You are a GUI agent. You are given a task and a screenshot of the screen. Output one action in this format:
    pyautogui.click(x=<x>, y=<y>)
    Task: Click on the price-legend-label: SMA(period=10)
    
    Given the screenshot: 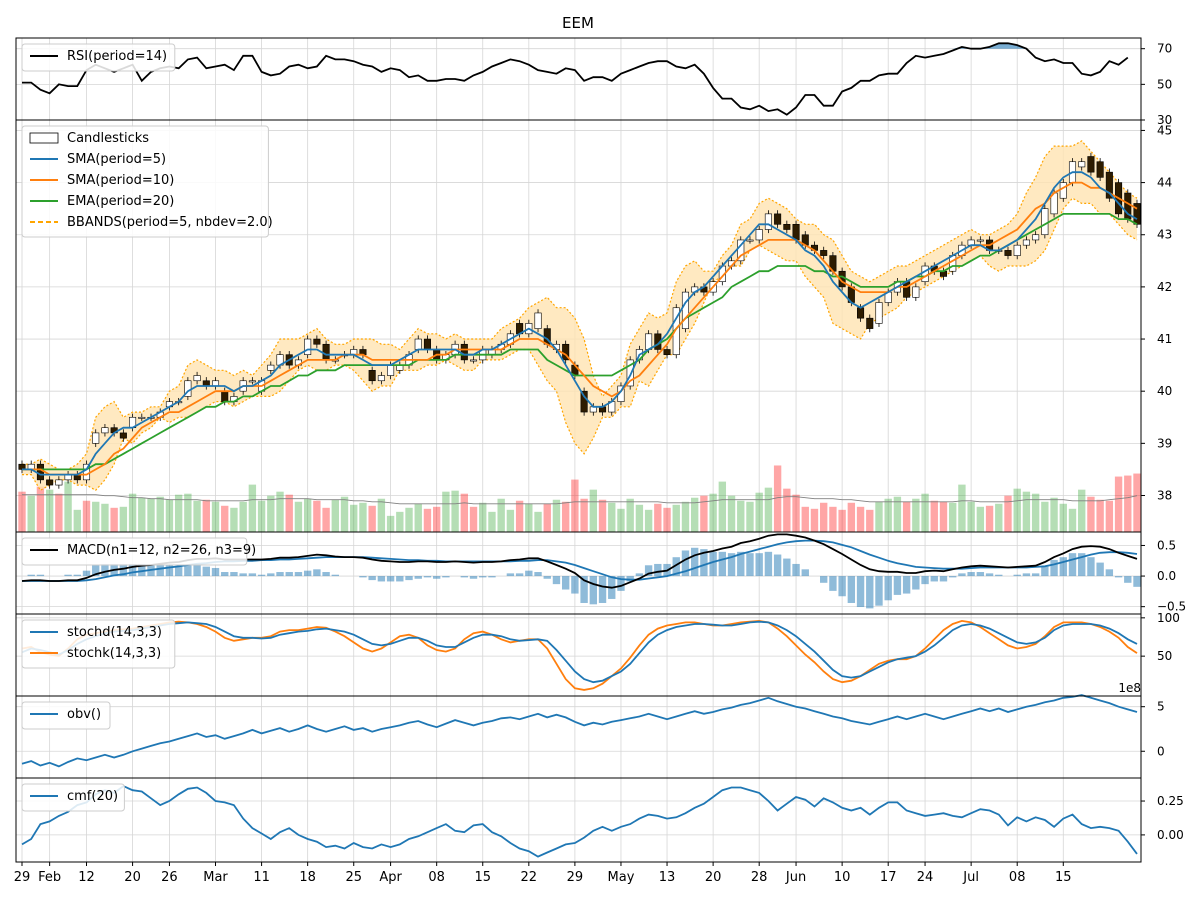 What is the action you would take?
    pyautogui.click(x=120, y=180)
    